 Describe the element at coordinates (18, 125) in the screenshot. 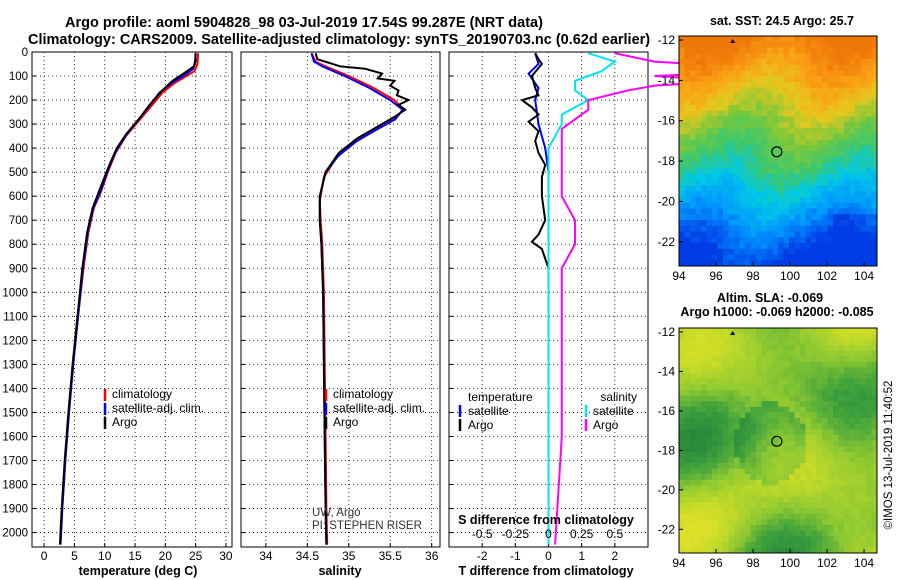

I see `y-tick-label: 300` at that location.